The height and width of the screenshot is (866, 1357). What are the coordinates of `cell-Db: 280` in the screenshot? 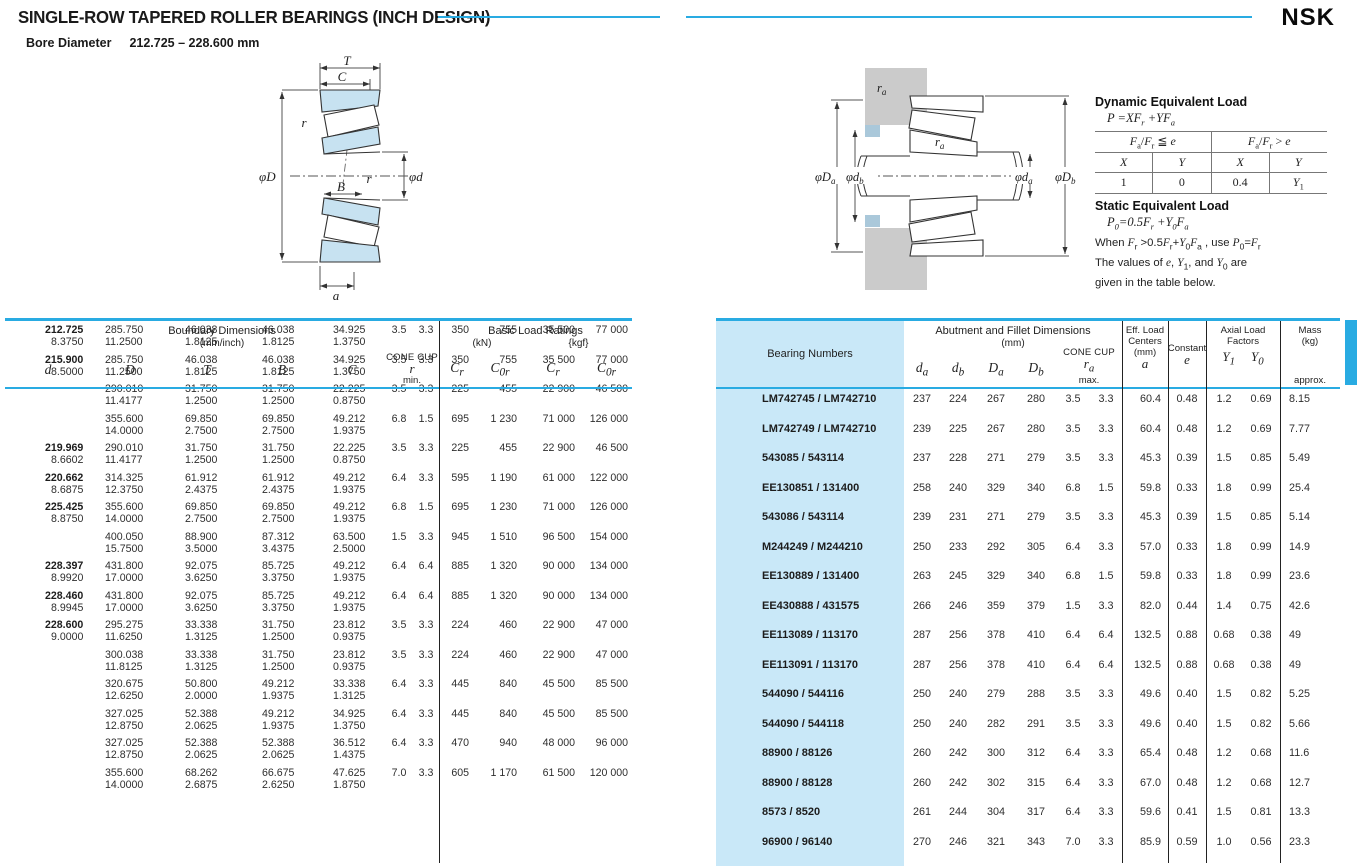 It's located at (1035, 428).